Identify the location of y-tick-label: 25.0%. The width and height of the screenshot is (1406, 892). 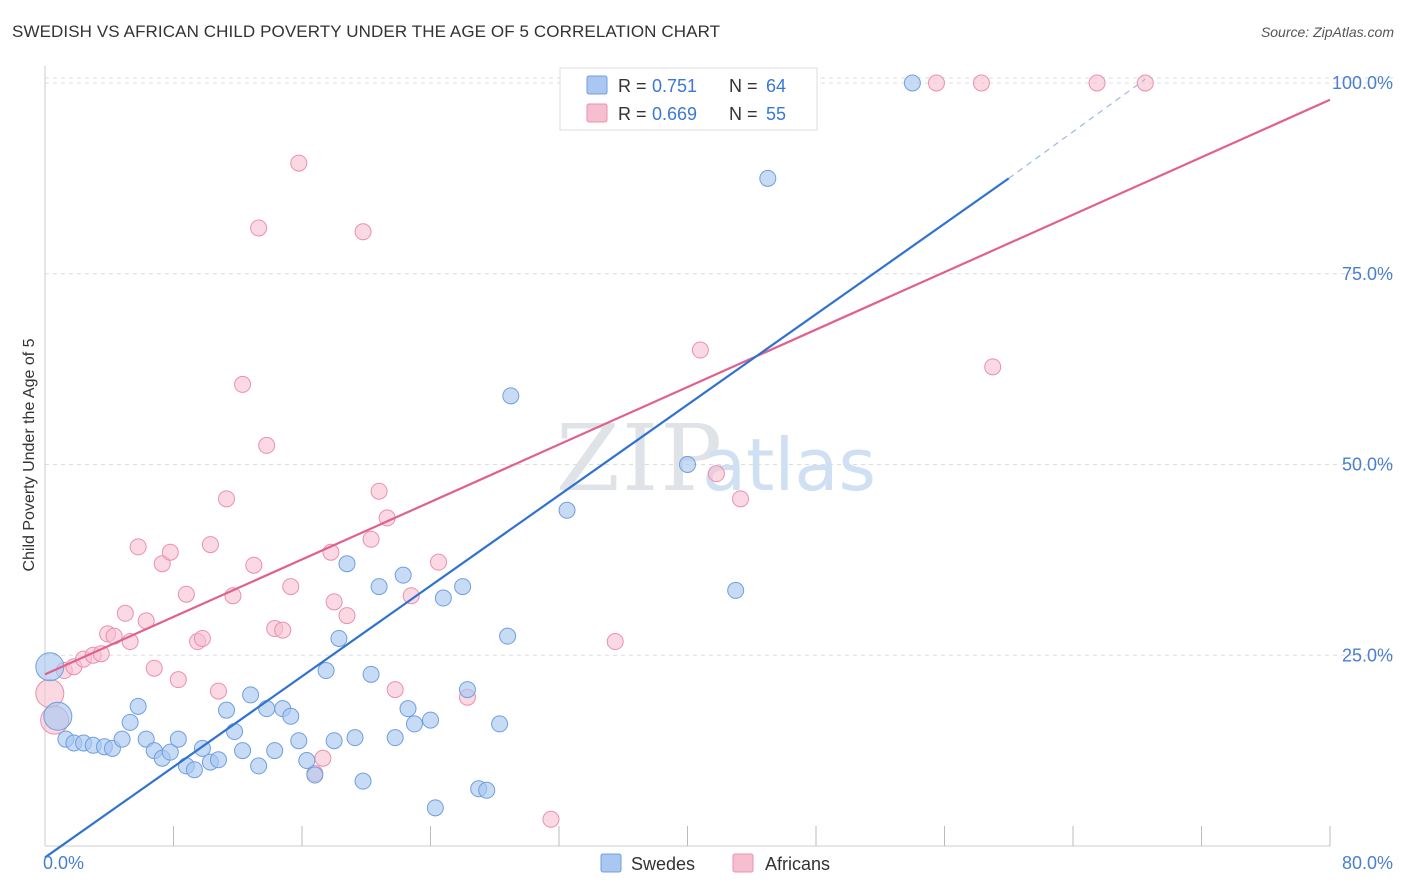
(1367, 655).